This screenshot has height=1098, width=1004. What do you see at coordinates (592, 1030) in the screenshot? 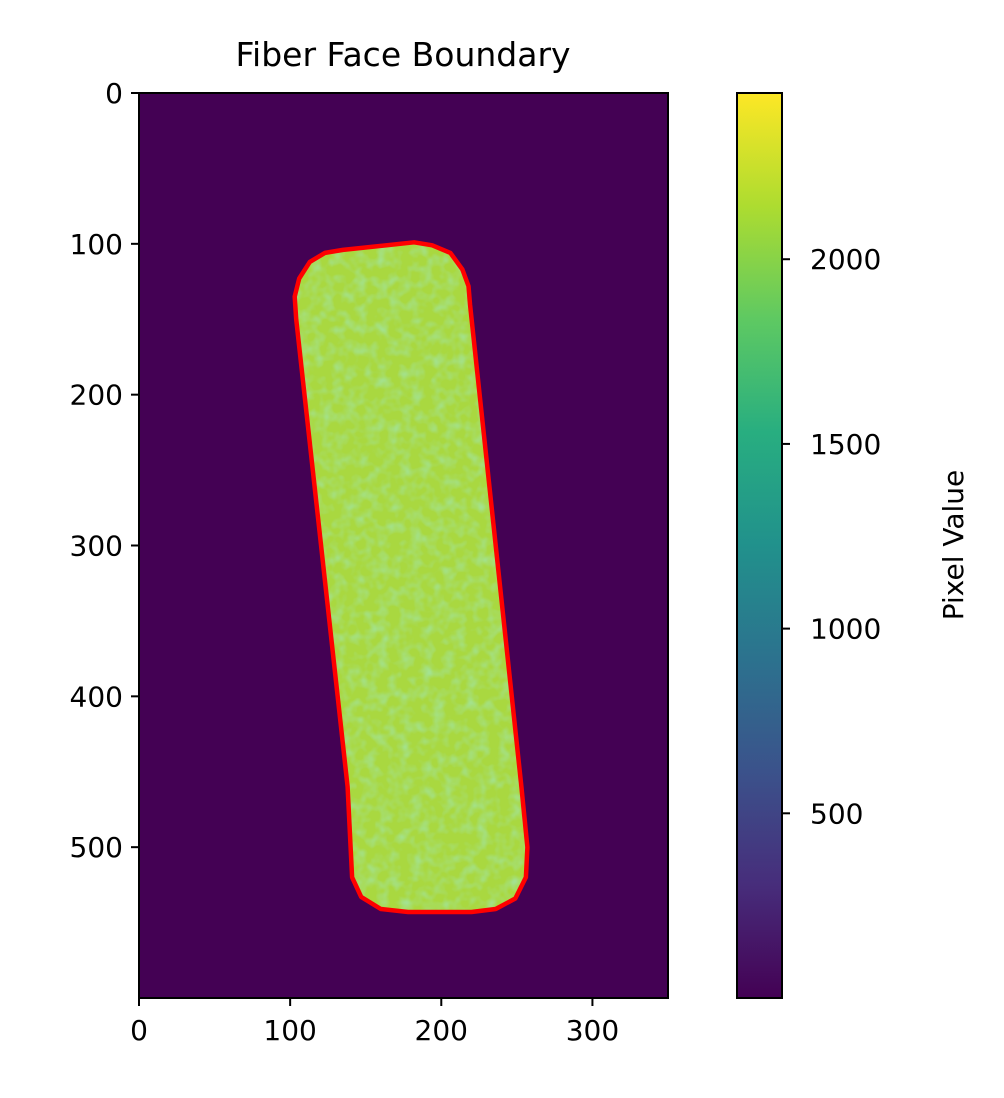
I see `x-tick-label: 300` at bounding box center [592, 1030].